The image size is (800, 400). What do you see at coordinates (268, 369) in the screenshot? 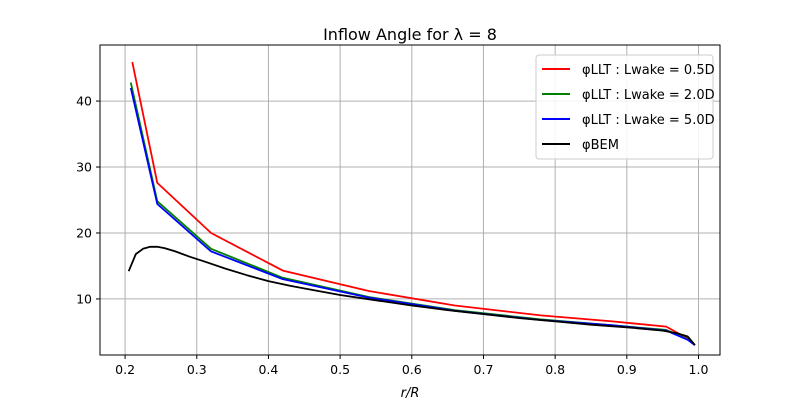
I see `x-tick-label: 0.4` at bounding box center [268, 369].